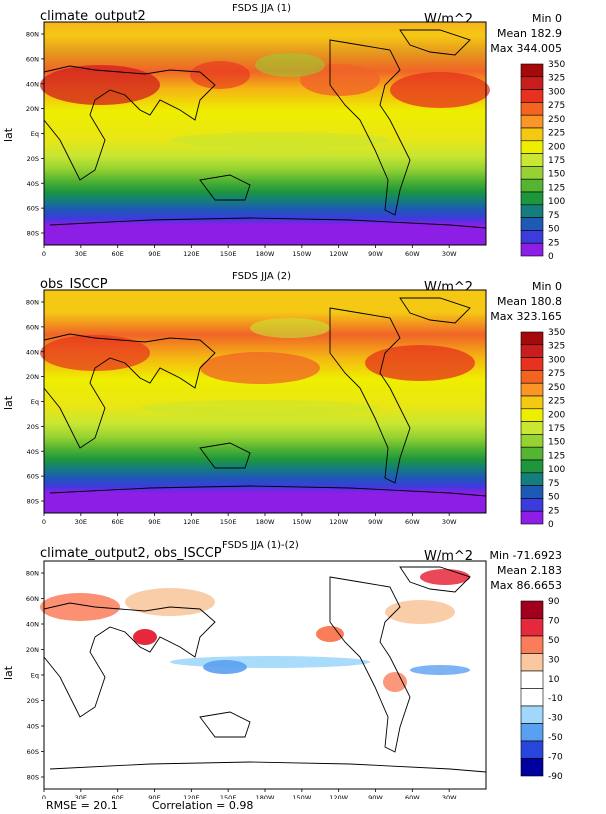  Describe the element at coordinates (525, 555) in the screenshot. I see `panel-3-stat-min: Min -71.6923` at that location.